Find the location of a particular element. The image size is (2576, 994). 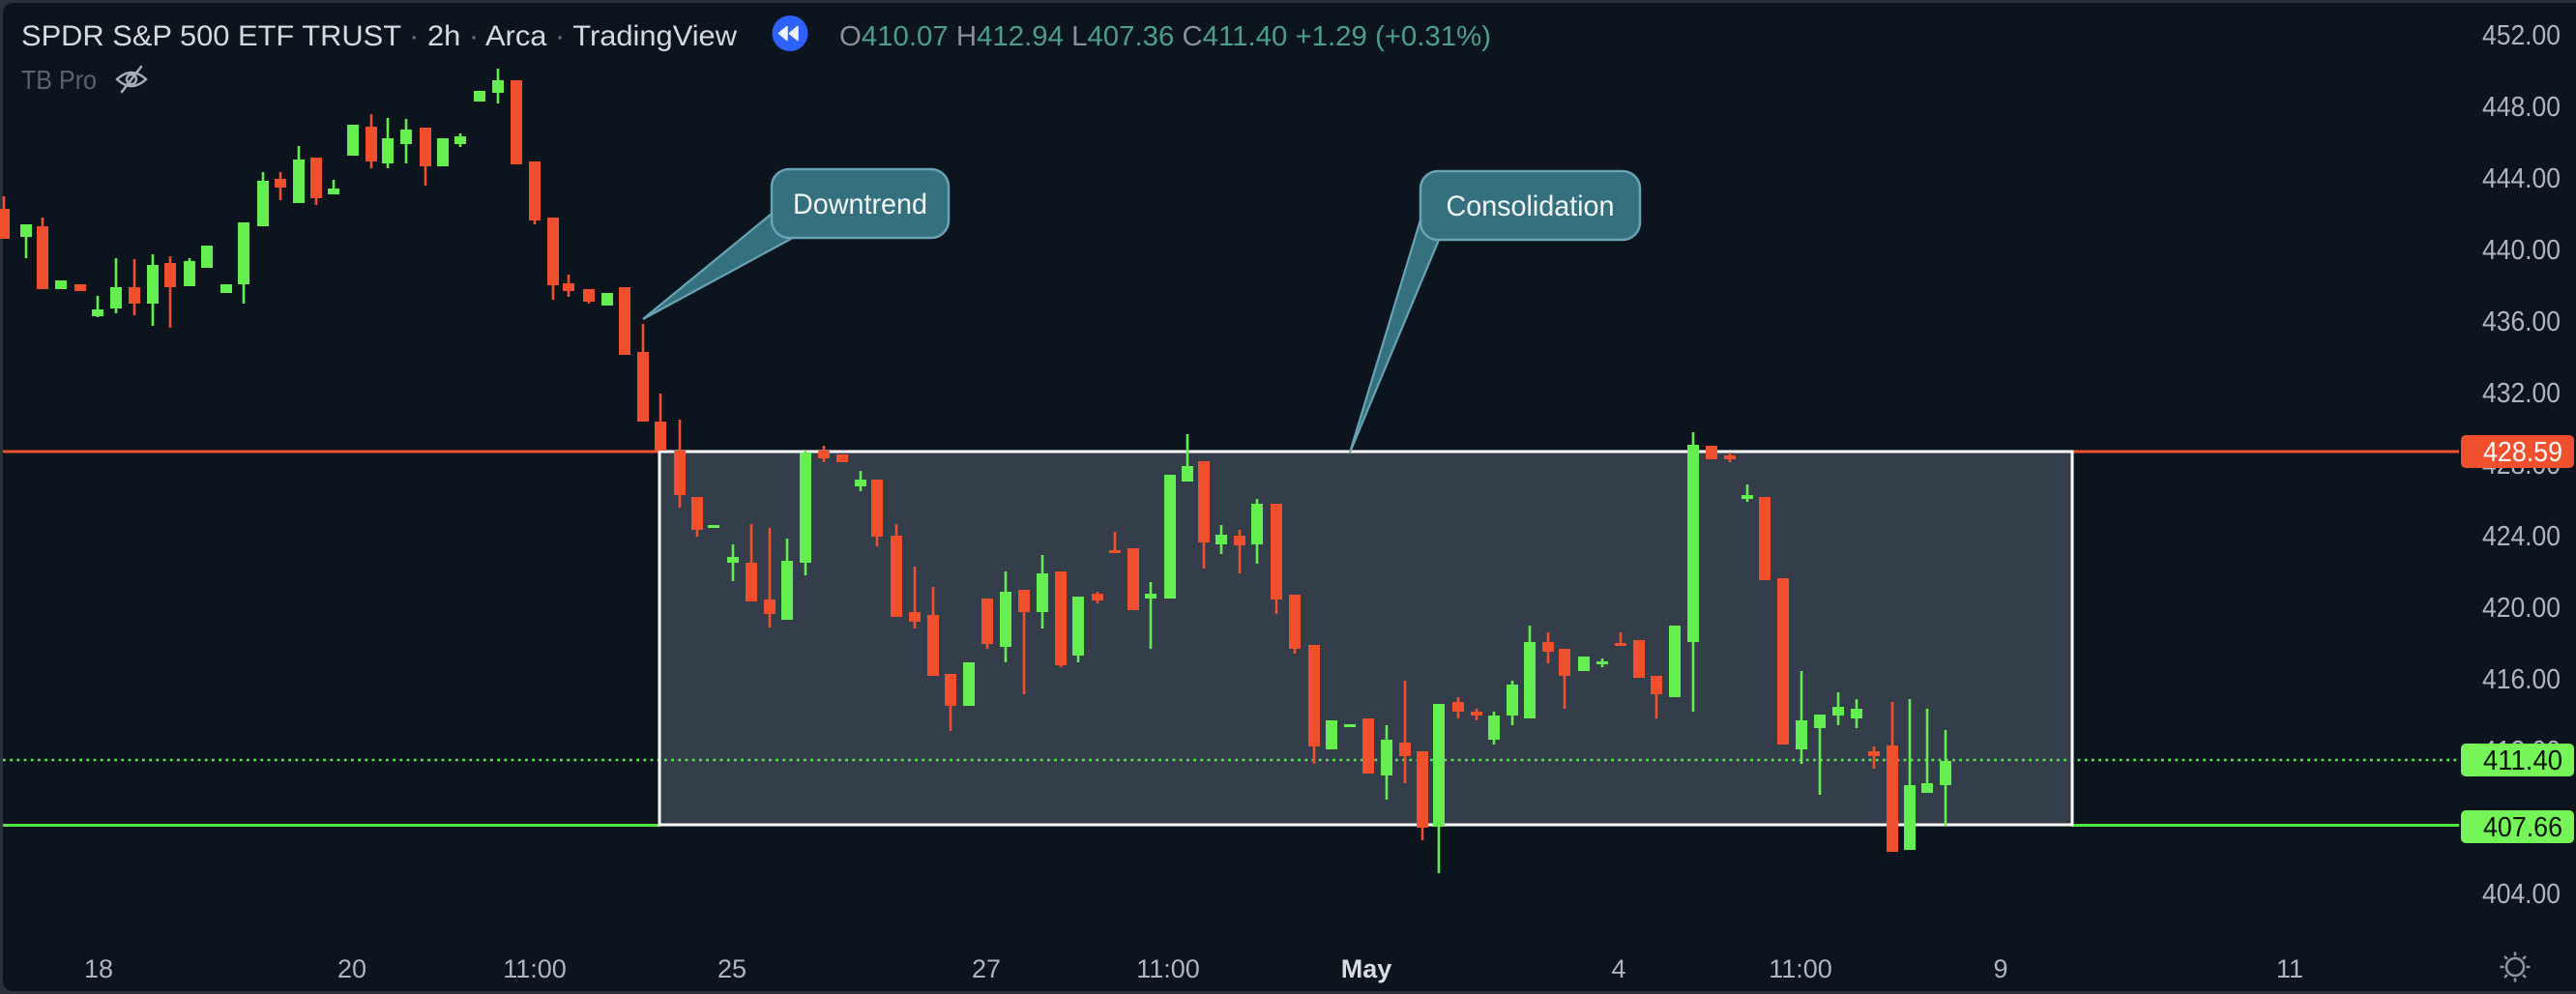

svg-text: 440.00 is located at coordinates (2521, 250).